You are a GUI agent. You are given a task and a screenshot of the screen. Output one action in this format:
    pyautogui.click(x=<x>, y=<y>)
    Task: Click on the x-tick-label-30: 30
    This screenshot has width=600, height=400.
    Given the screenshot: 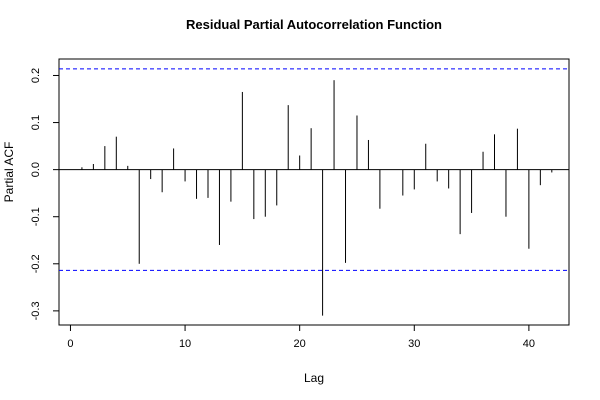 What is the action you would take?
    pyautogui.click(x=414, y=344)
    